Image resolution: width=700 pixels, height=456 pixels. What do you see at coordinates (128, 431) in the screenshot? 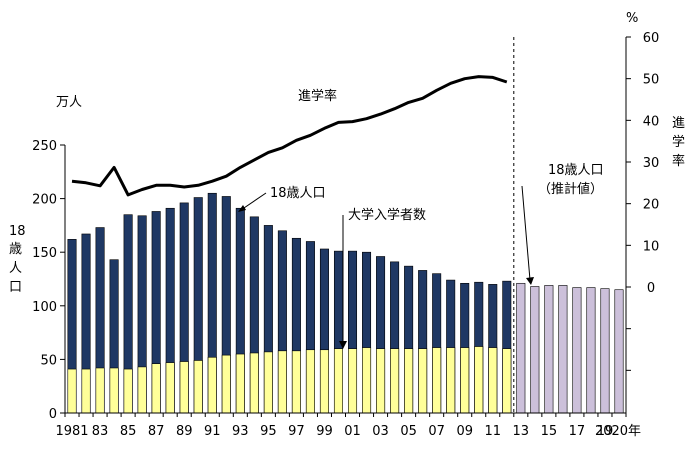
I see `x-tick-label-1985: 85` at bounding box center [128, 431].